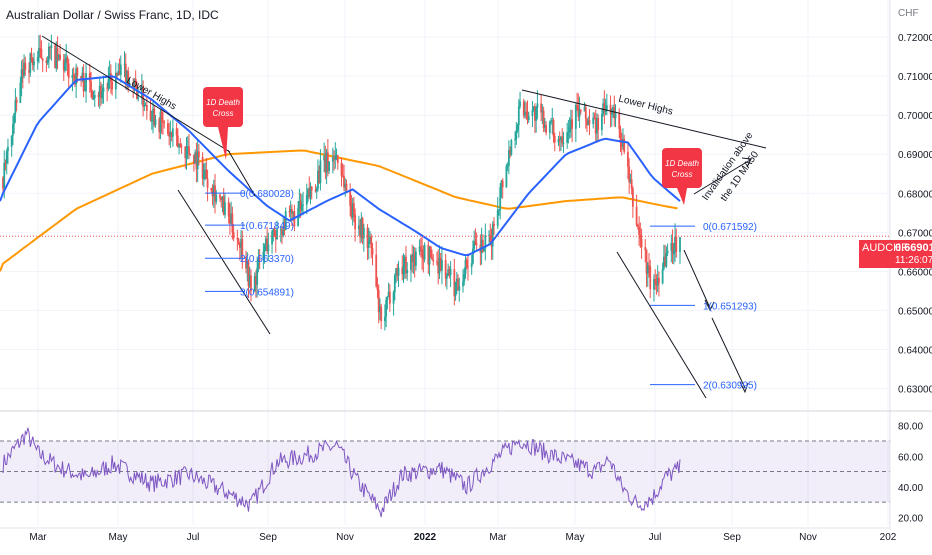  Describe the element at coordinates (193, 537) in the screenshot. I see `x-tick-label: Jul` at that location.